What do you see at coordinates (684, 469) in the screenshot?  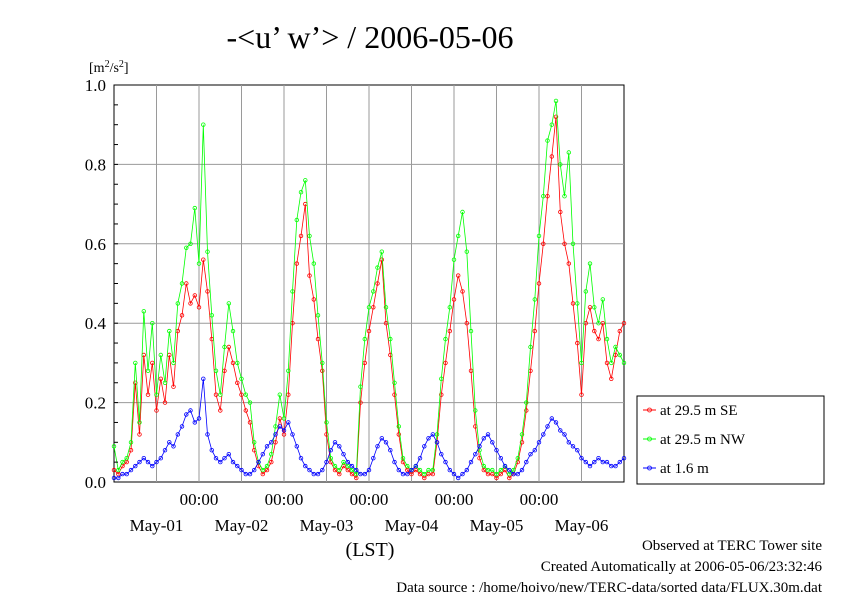 I see `legend-label: at 1.6 m` at bounding box center [684, 469].